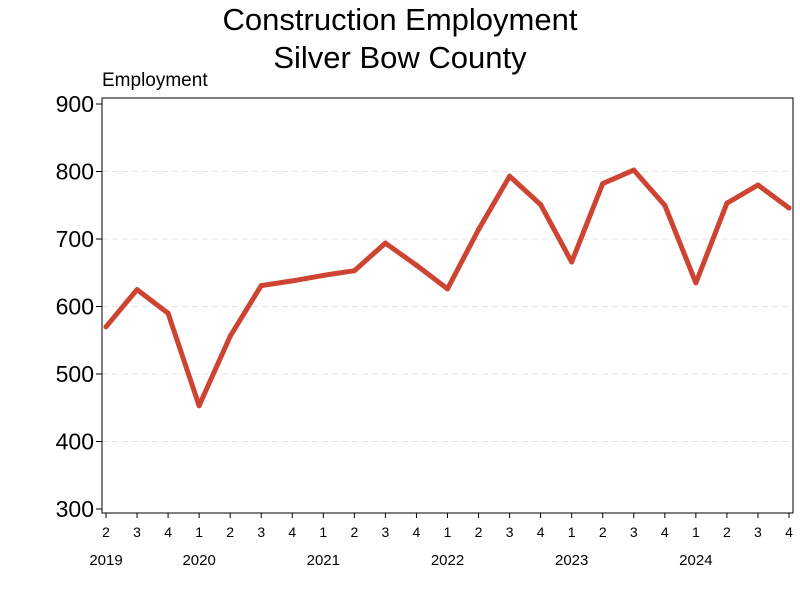  I want to click on chart-title-line-2: Silver Bow County, so click(400, 57).